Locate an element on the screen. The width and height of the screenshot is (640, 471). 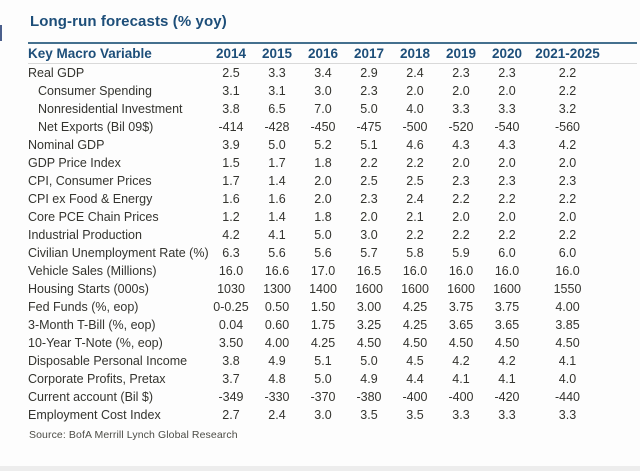
value-cell: -450 is located at coordinates (323, 127).